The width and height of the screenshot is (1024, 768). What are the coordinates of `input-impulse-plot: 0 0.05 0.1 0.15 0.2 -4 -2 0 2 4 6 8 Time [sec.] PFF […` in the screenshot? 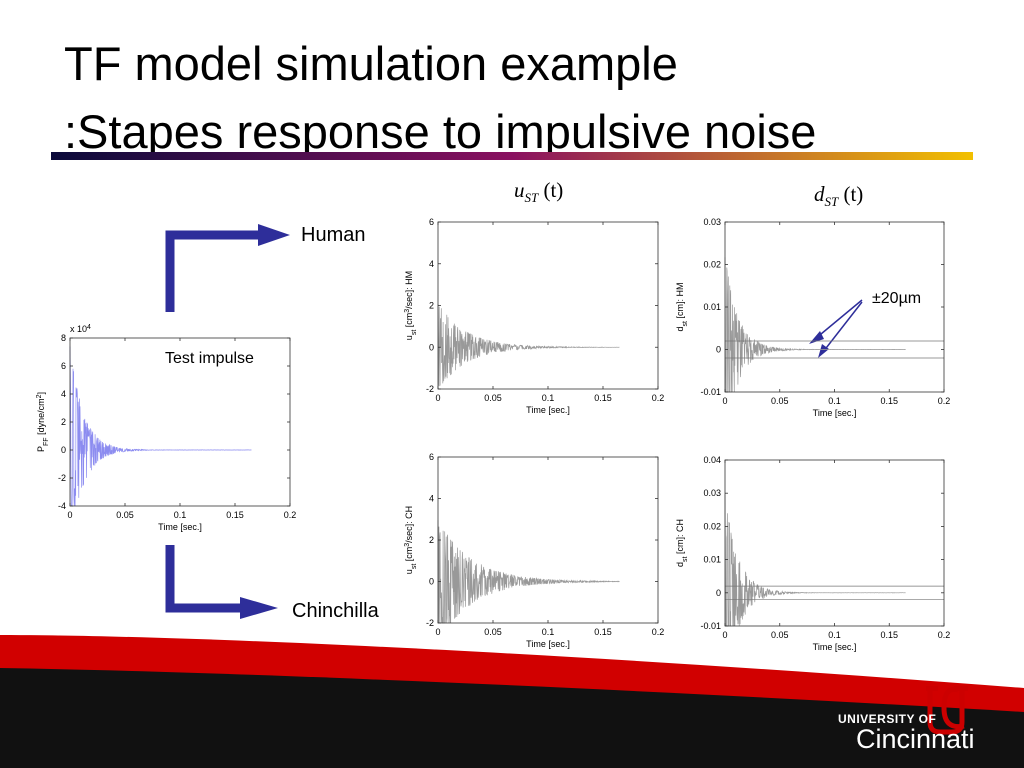 It's located at (166, 428).